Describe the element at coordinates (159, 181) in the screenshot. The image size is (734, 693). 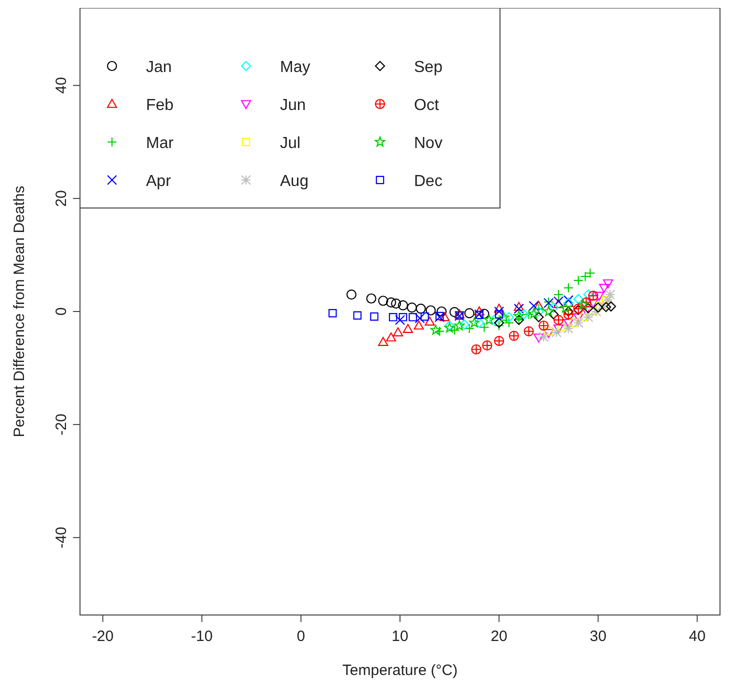
I see `legend-label: Apr` at that location.